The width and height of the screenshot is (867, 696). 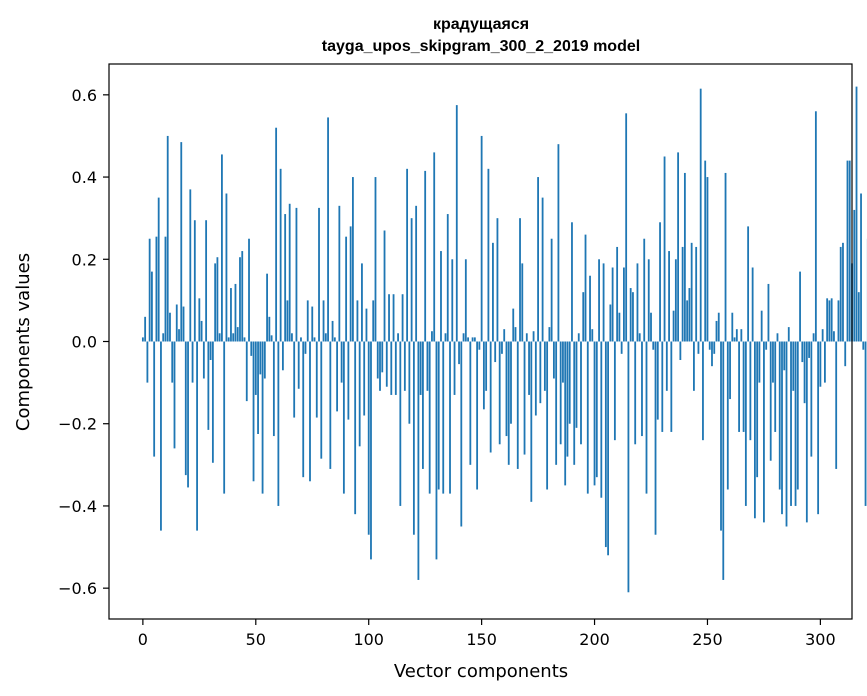 I want to click on x-tick-label: 300, so click(x=820, y=639).